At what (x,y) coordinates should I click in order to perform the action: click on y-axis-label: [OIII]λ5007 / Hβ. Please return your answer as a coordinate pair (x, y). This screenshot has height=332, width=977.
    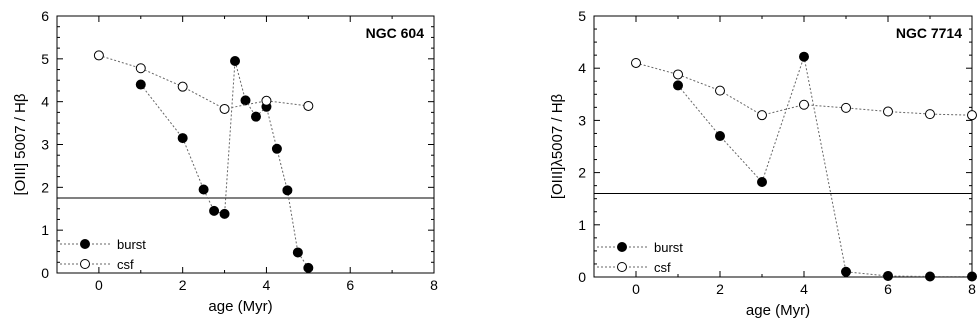
    Looking at the image, I should click on (557, 146).